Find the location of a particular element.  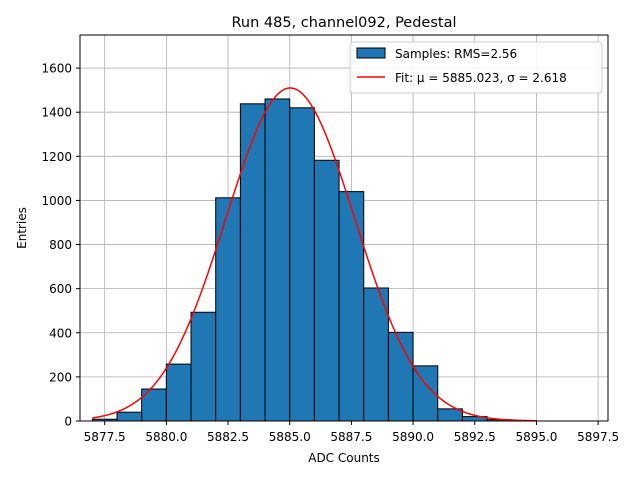

y-tick-label: 200 is located at coordinates (60, 377).